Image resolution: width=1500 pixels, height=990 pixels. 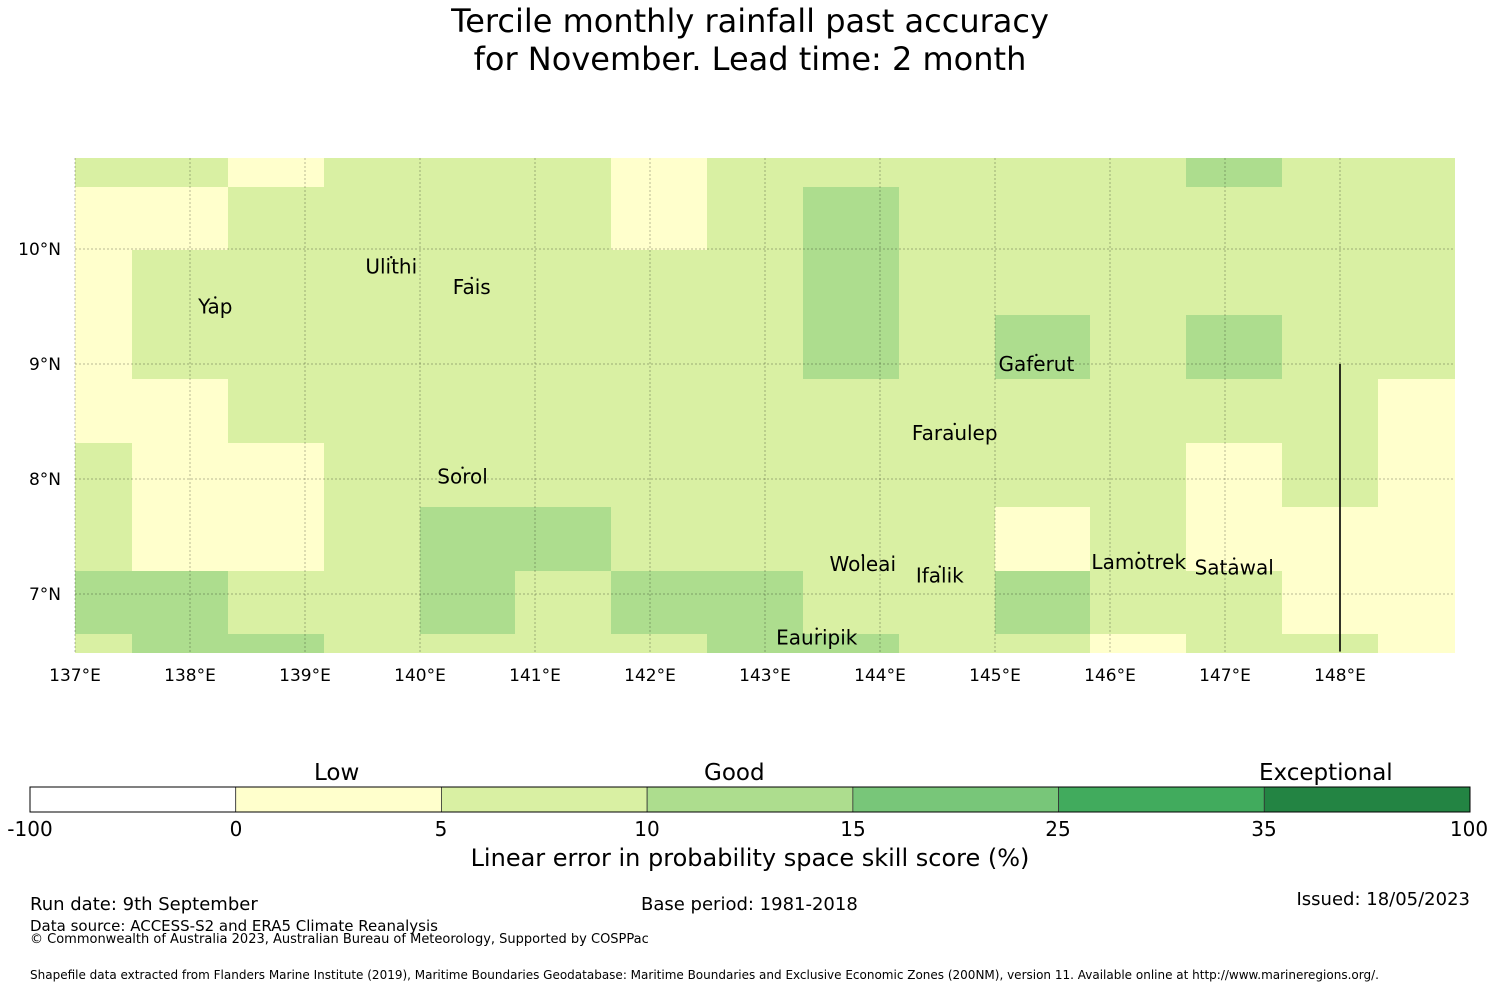 I want to click on island-label: Fais, so click(x=472, y=287).